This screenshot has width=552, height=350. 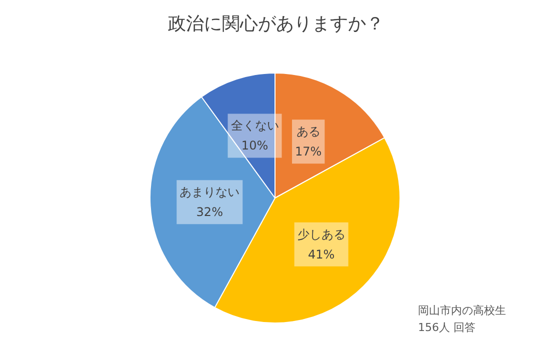 What do you see at coordinates (308, 151) in the screenshot?
I see `data-label: 17%` at bounding box center [308, 151].